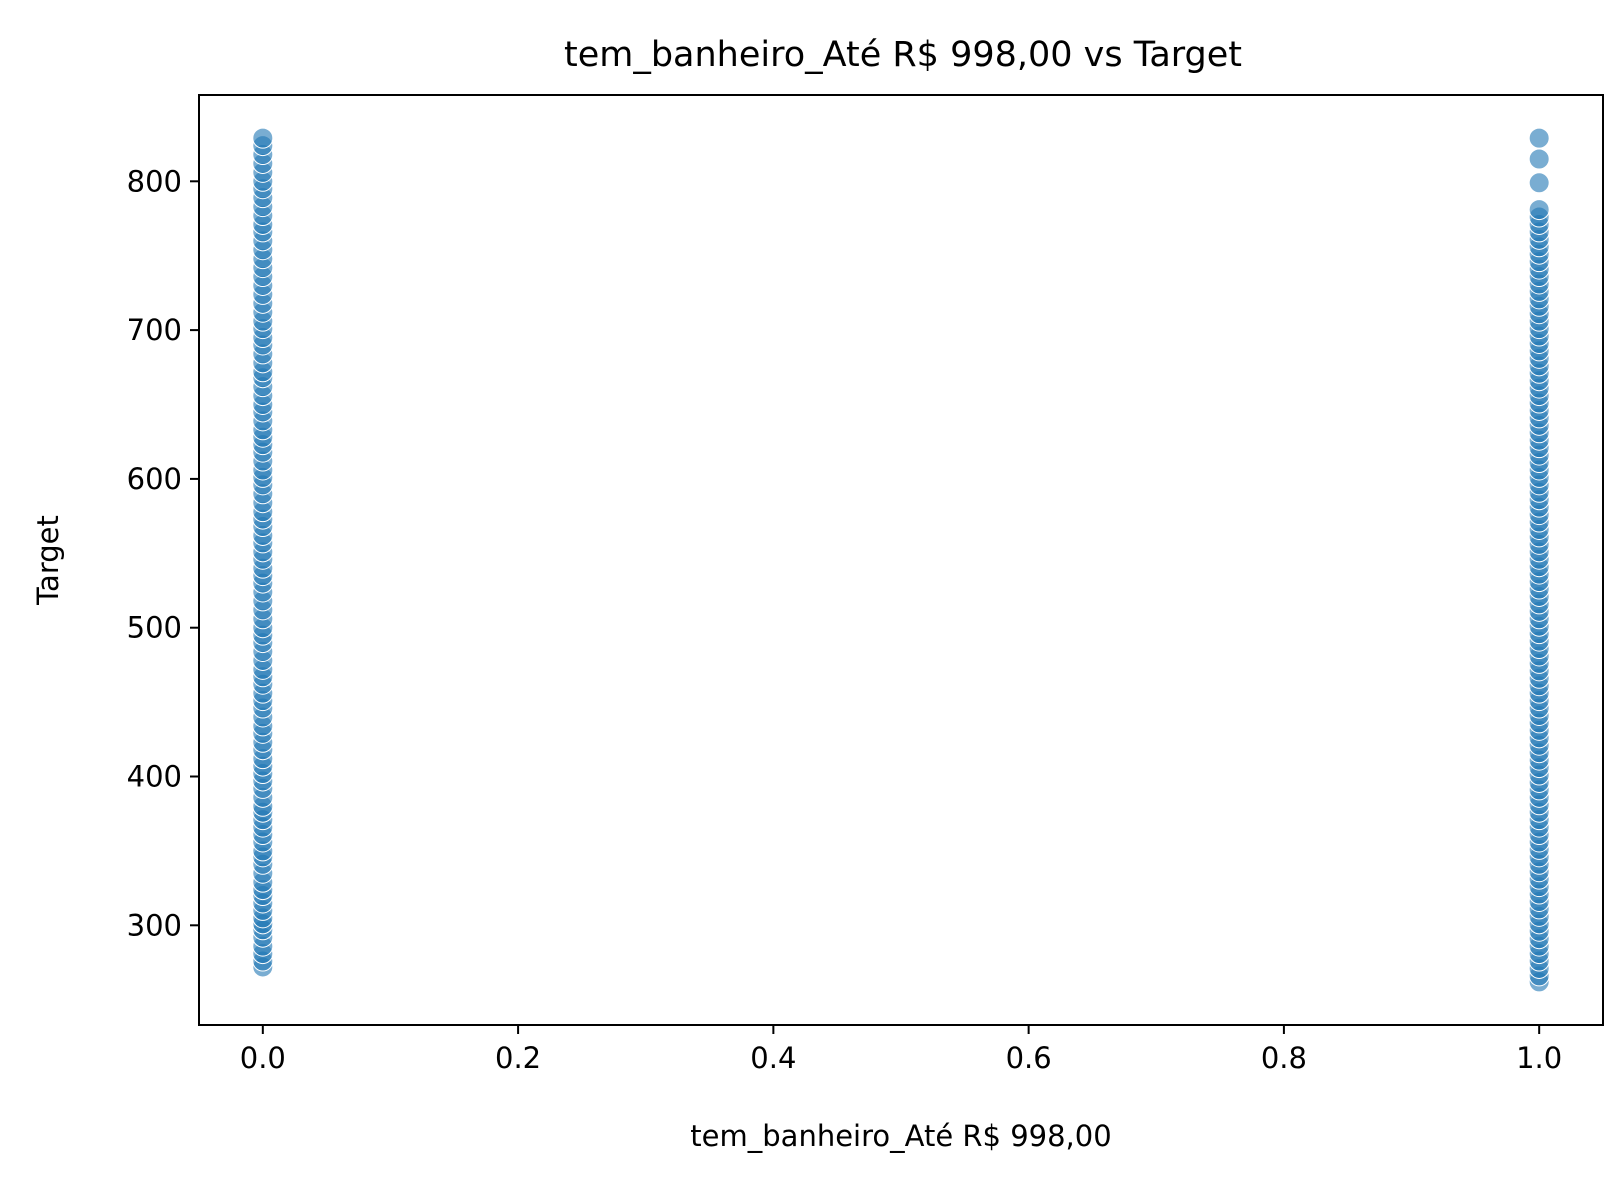 The image size is (1622, 1181). Describe the element at coordinates (154, 628) in the screenshot. I see `y-tick-label: 500` at that location.